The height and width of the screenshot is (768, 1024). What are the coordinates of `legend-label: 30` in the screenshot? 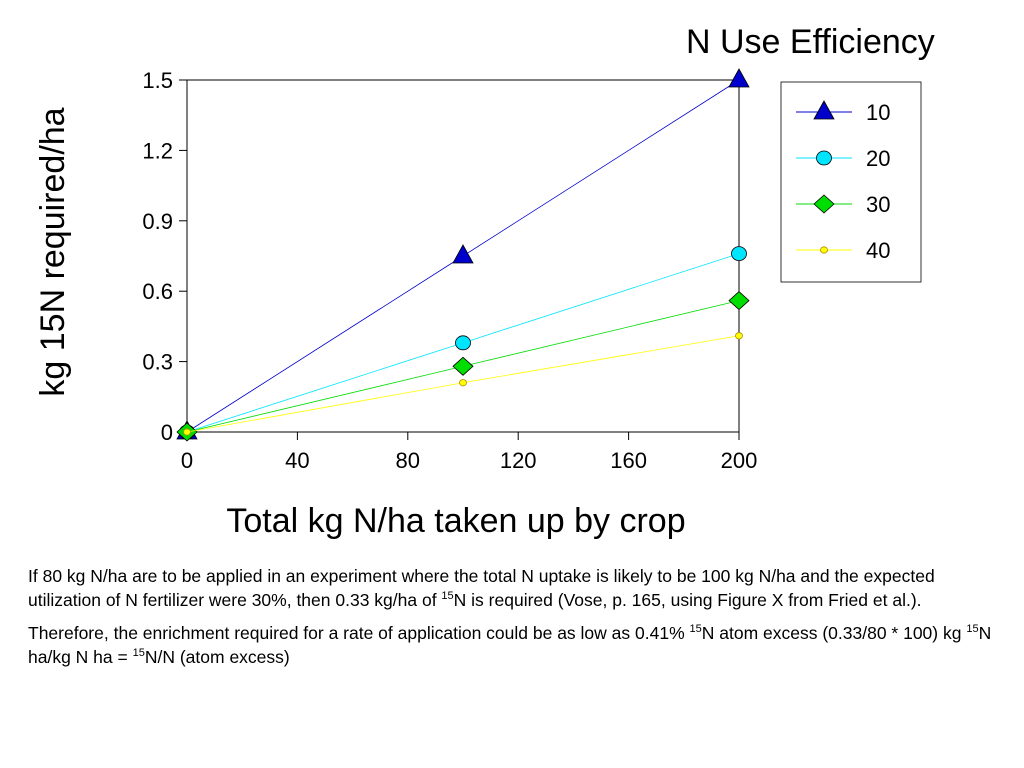 It's located at (878, 204).